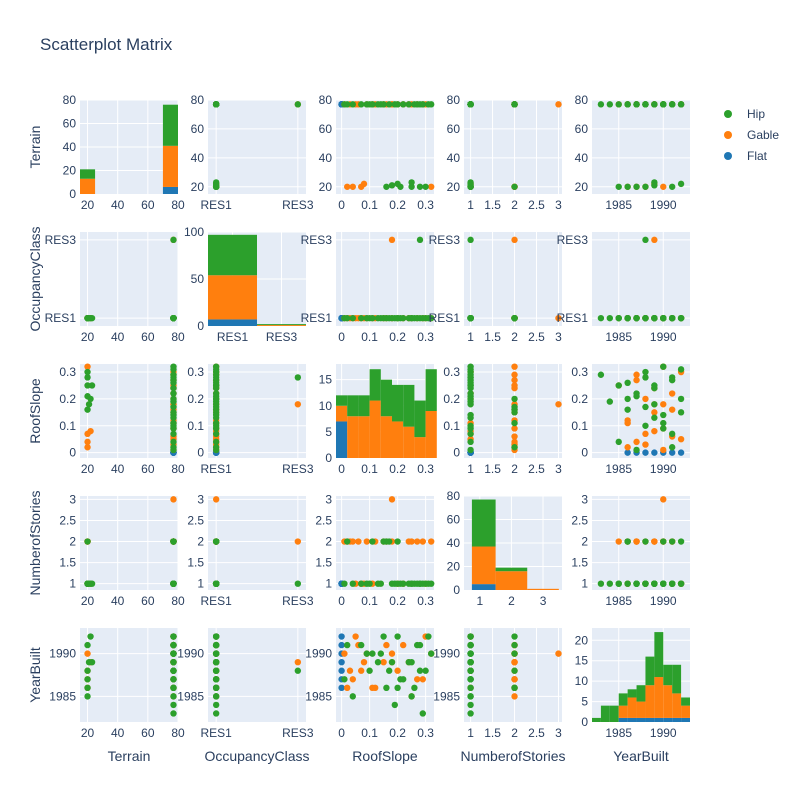 The image size is (800, 800). Describe the element at coordinates (70, 171) in the screenshot. I see `y-tick-label: 20` at that location.